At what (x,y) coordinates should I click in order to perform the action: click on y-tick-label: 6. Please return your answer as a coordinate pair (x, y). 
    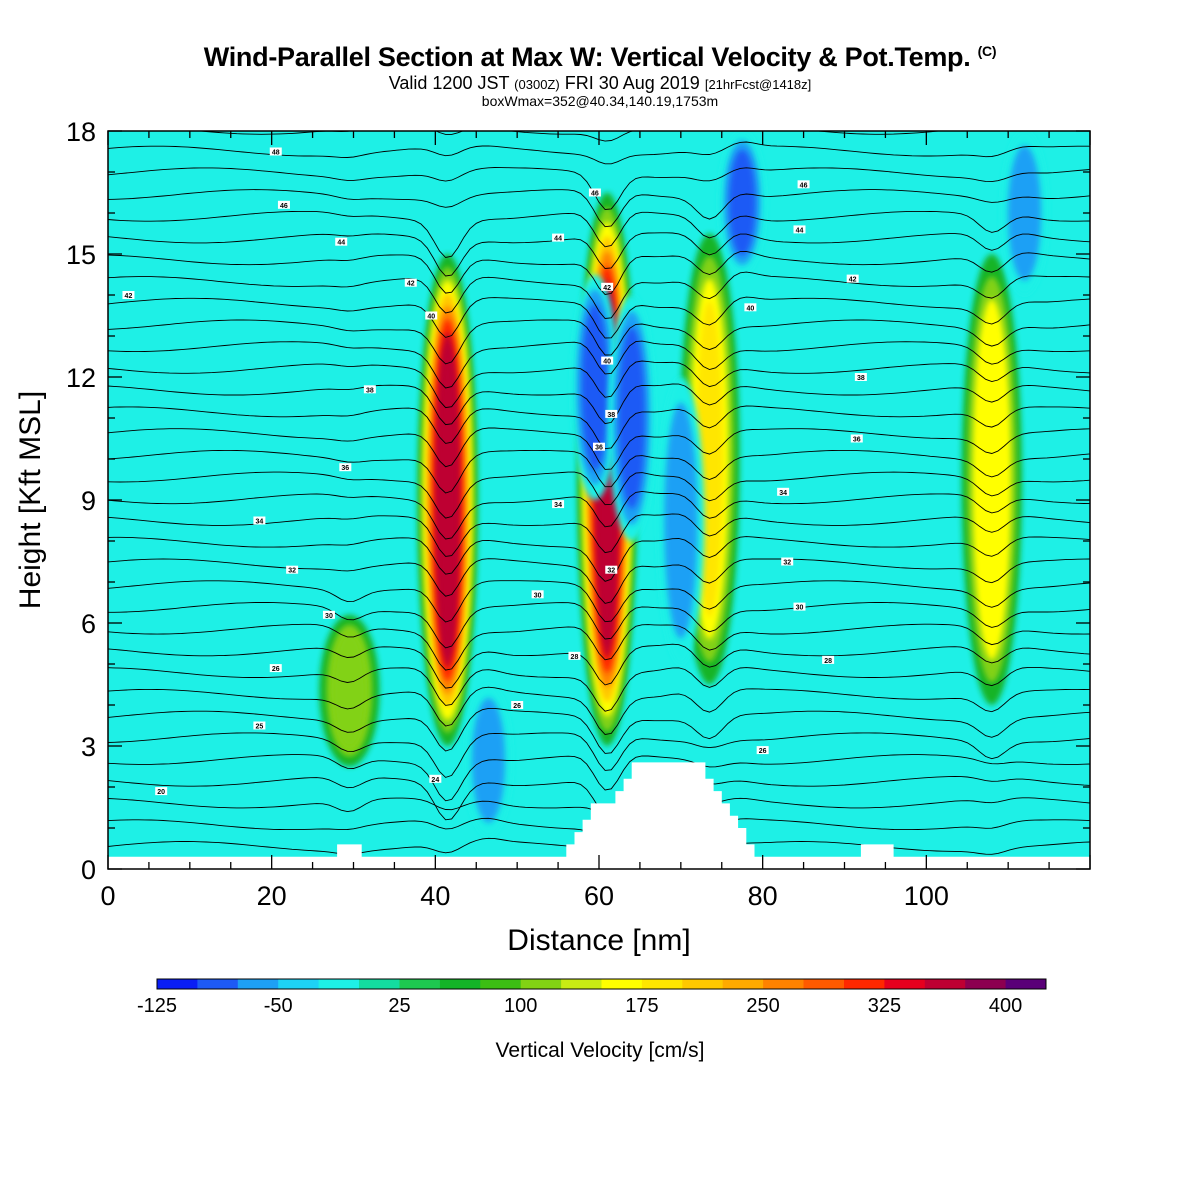
    Looking at the image, I should click on (88, 624).